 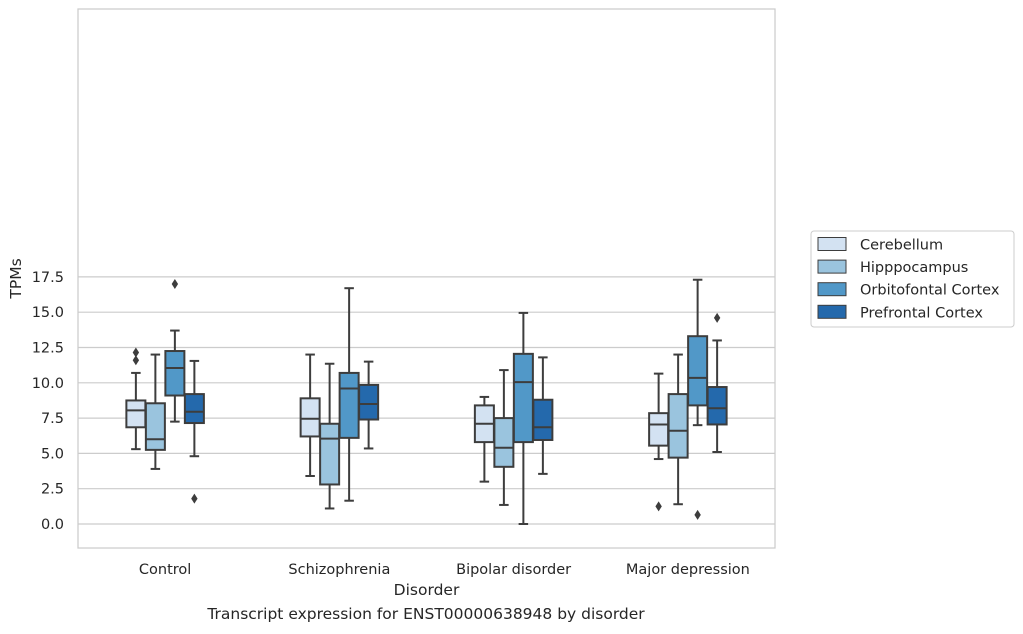 I want to click on y-tick-label: 0.0, so click(x=52, y=525).